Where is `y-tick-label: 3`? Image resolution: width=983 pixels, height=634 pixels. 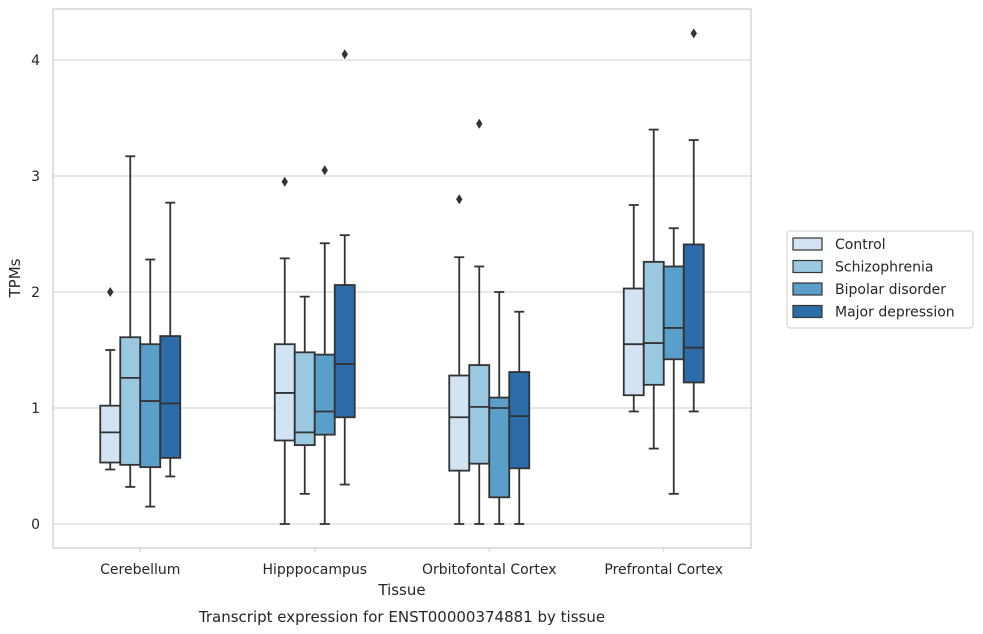 y-tick-label: 3 is located at coordinates (35, 177).